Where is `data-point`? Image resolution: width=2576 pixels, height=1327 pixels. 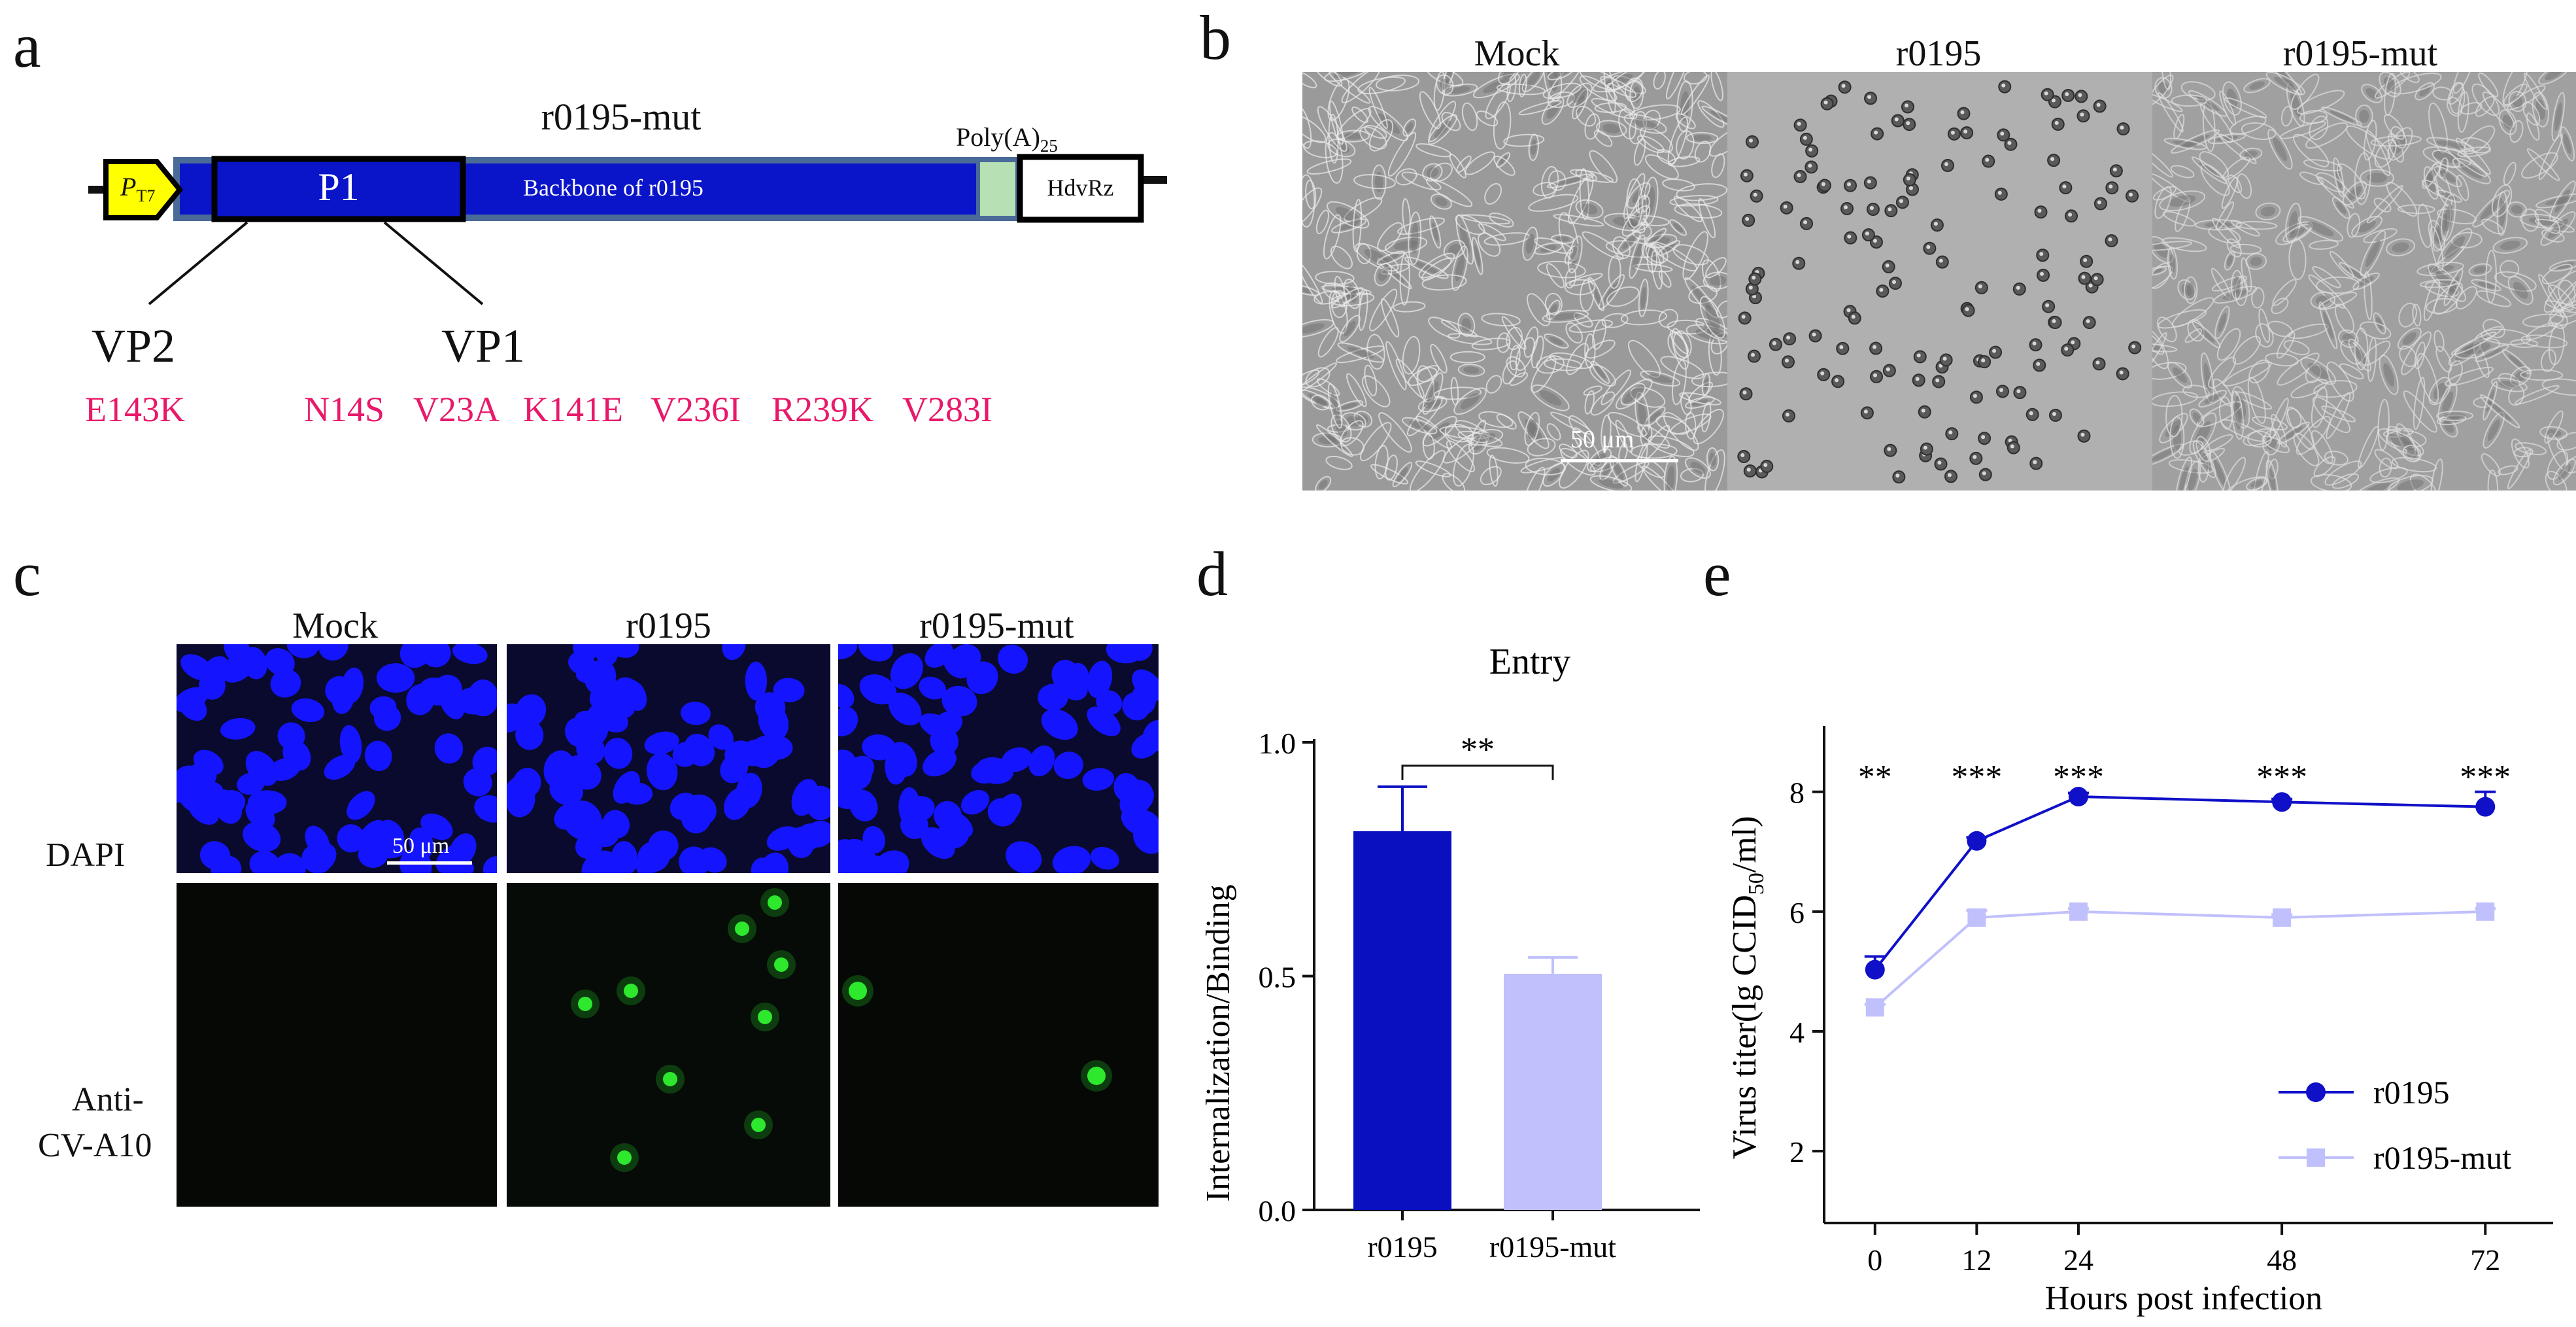
data-point is located at coordinates (1976, 917).